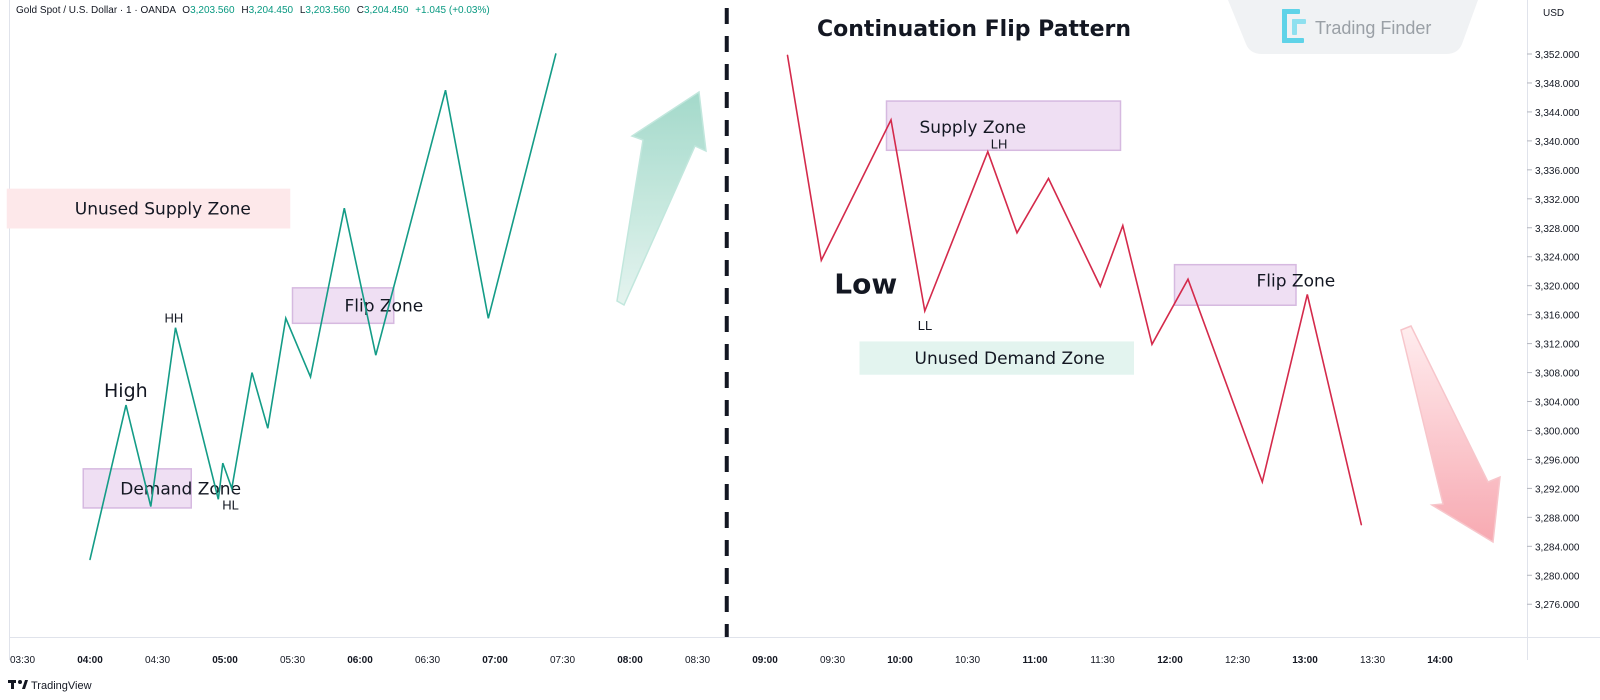 The image size is (1600, 700). Describe the element at coordinates (1440, 660) in the screenshot. I see `x-tick-label-21: 14:00` at that location.